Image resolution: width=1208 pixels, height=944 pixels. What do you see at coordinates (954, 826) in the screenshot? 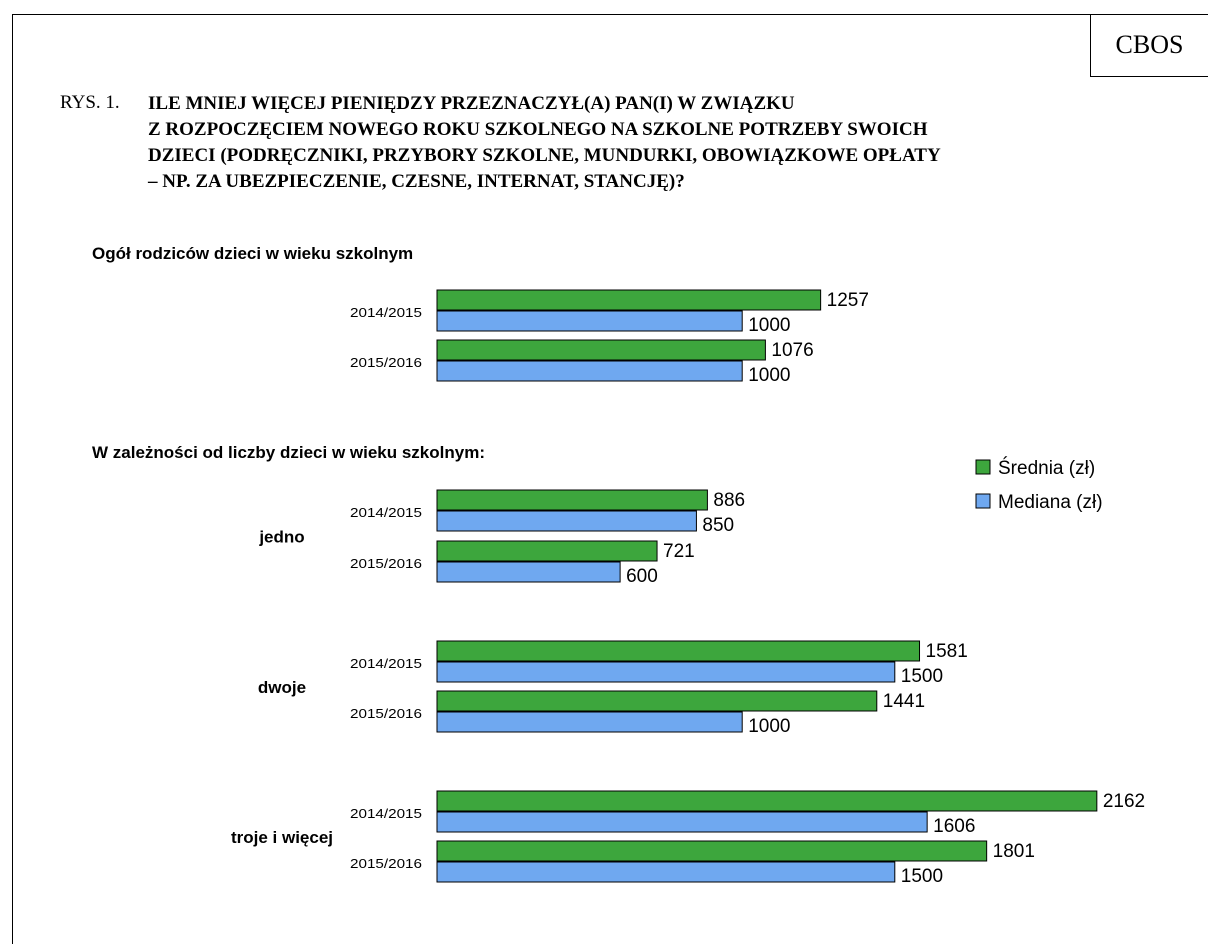
I see `data-label: 1606` at bounding box center [954, 826].